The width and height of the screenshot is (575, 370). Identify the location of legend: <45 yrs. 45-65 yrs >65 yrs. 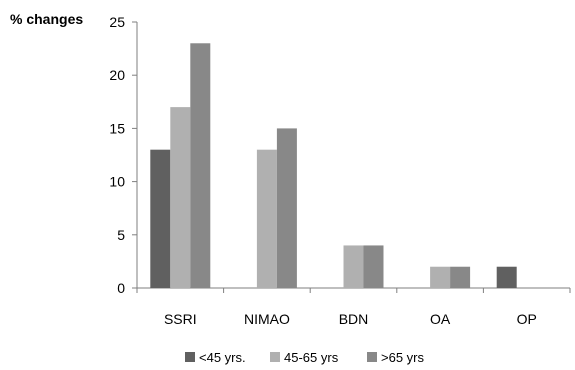
(304, 357).